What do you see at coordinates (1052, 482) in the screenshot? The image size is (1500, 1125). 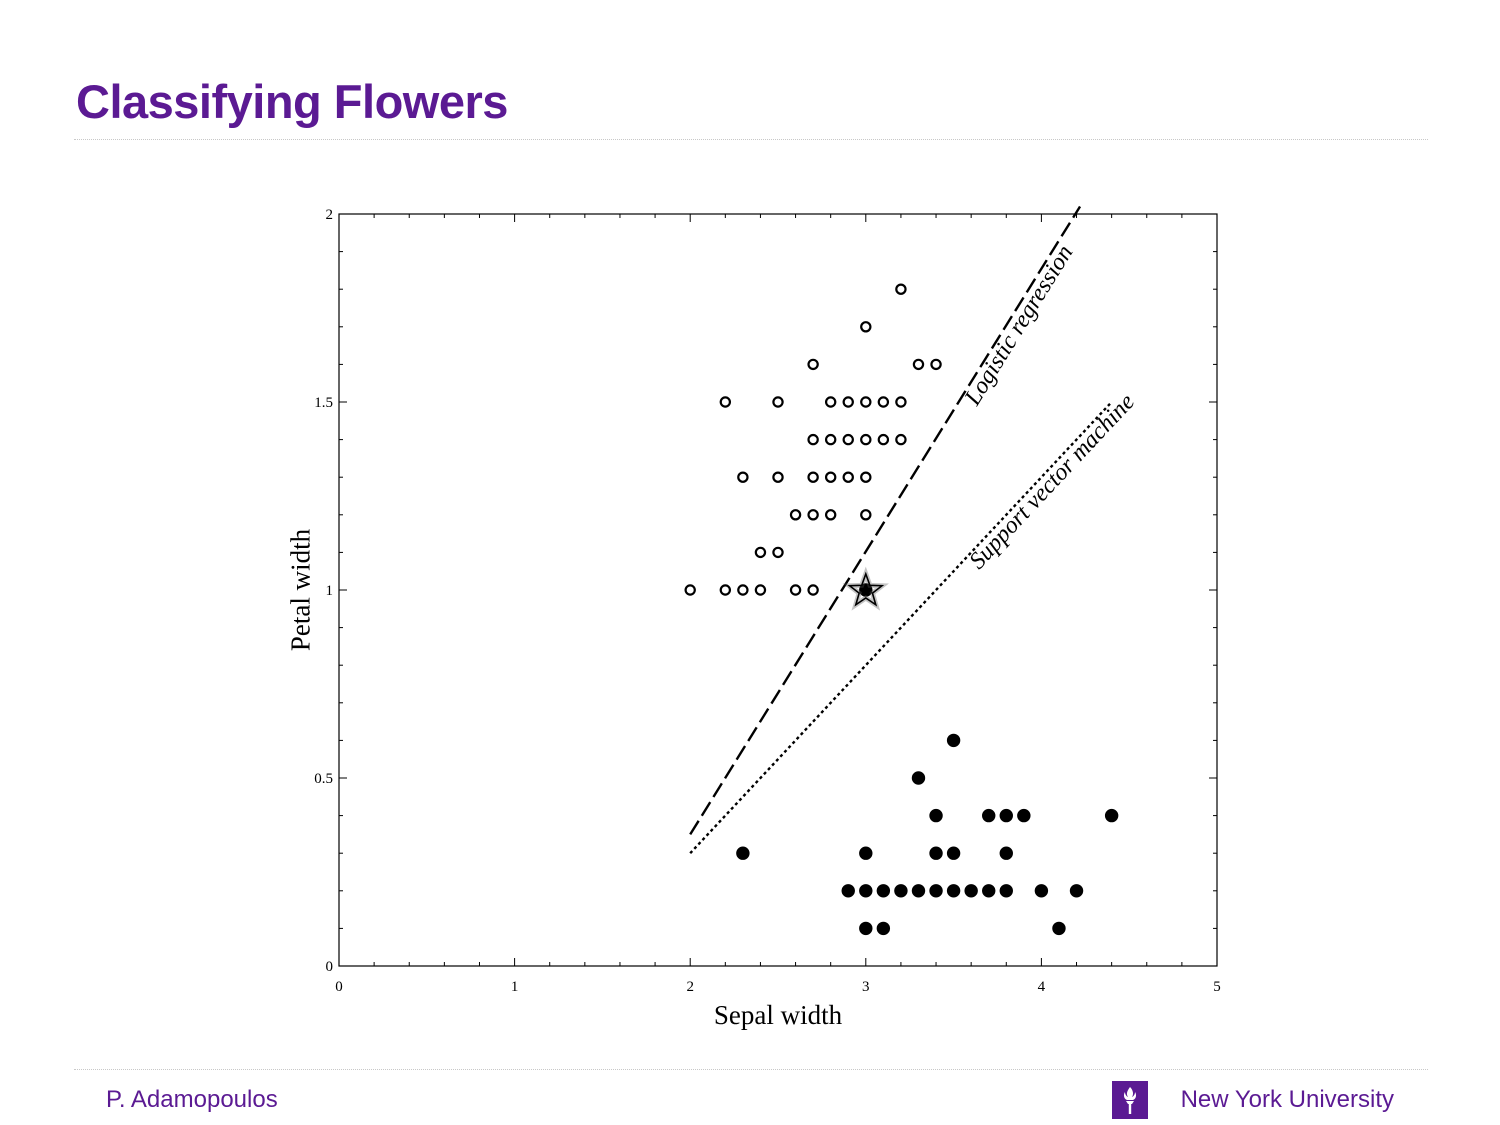 I see `boundary-line-label: Support vector machine` at bounding box center [1052, 482].